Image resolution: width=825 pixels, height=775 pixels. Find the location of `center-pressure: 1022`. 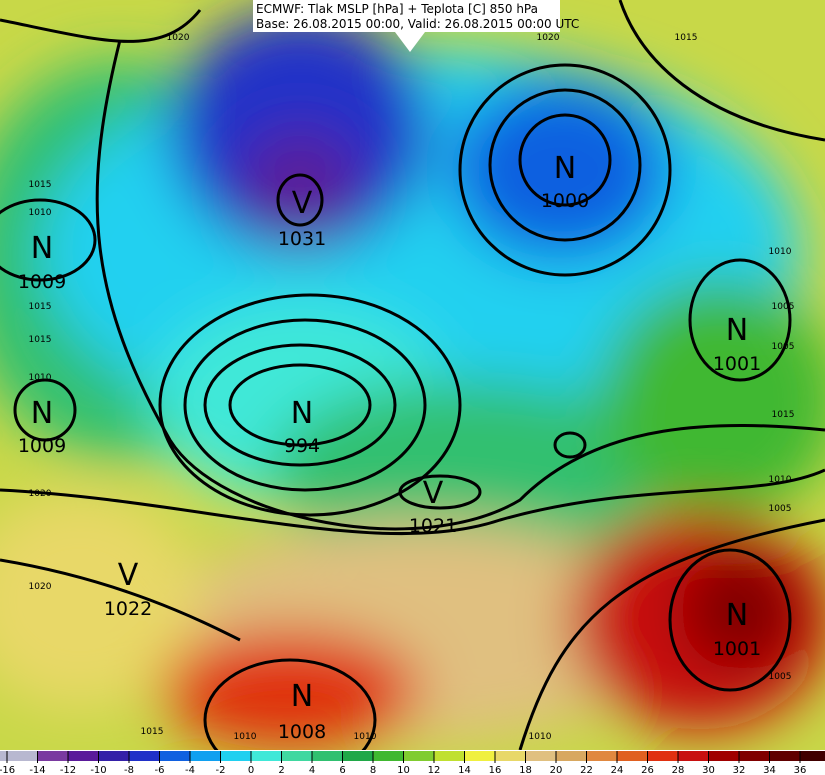

center-pressure: 1022 is located at coordinates (128, 609).